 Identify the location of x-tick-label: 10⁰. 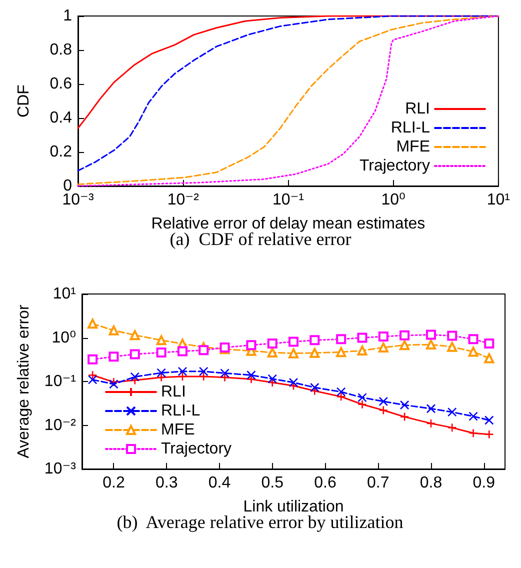
(393, 200).